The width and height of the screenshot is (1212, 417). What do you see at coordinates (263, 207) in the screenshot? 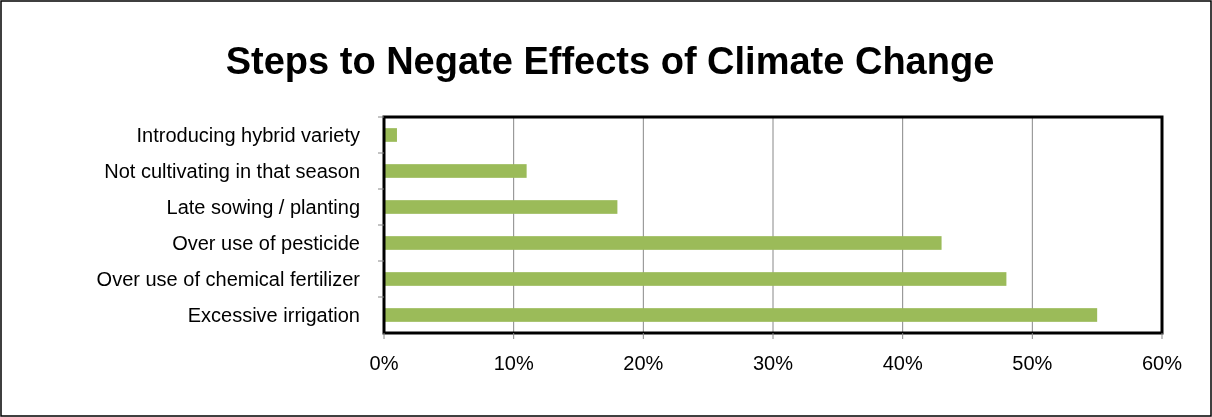
I see `y-tick-label: Late sowing / planting` at bounding box center [263, 207].